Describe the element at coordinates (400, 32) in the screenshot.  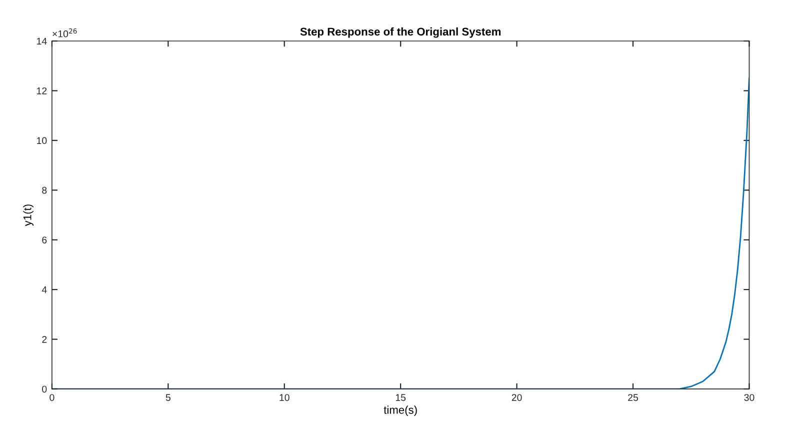
I see `chart-title: Step Response of the Origianl System` at that location.